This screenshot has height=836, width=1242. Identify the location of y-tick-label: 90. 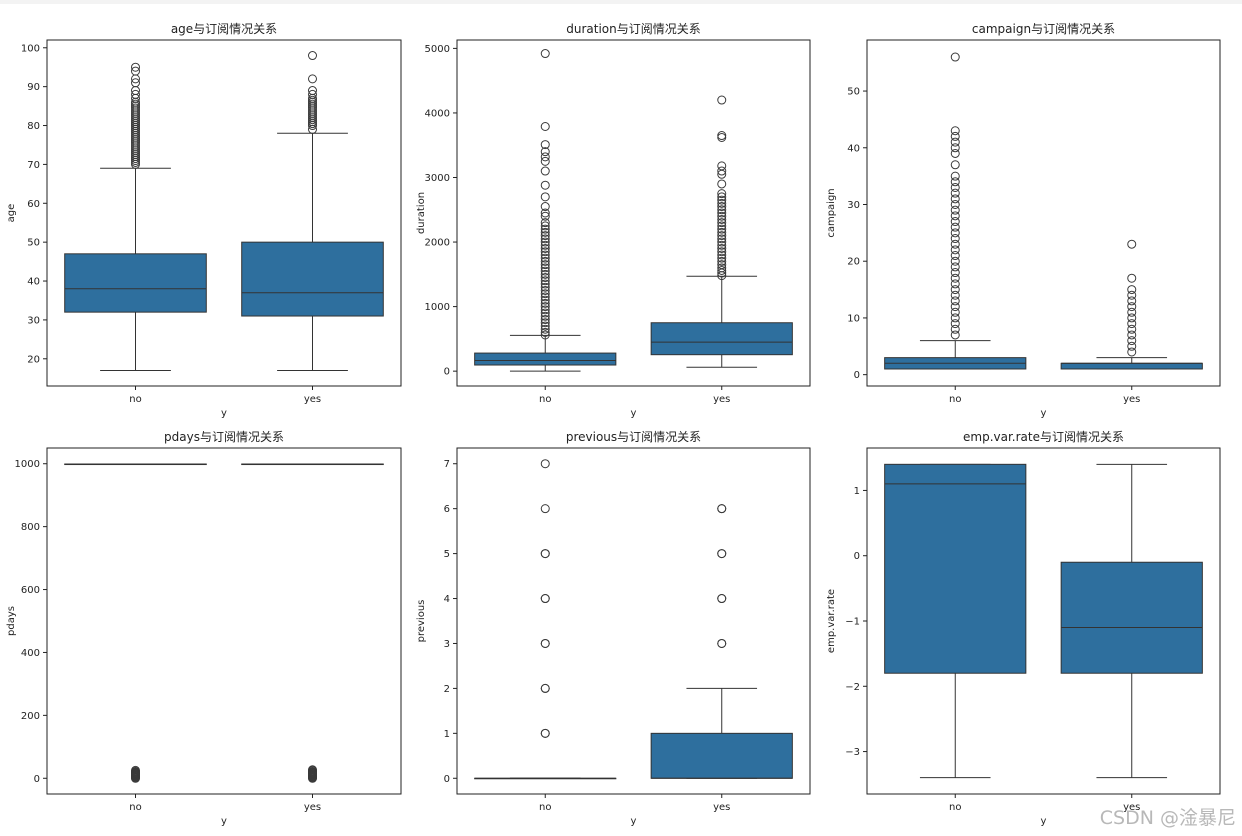
(33, 87).